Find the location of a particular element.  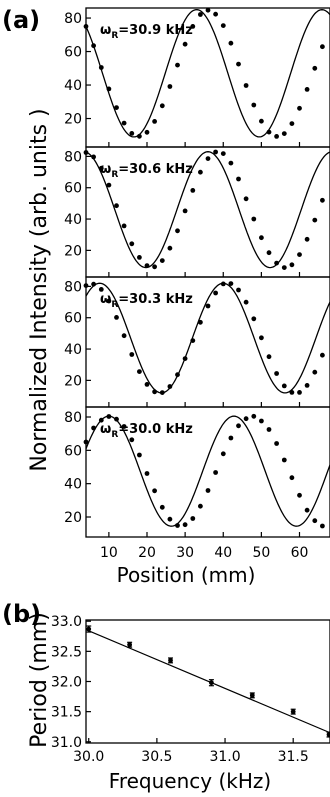

x-tick-label: 40 is located at coordinates (223, 553).